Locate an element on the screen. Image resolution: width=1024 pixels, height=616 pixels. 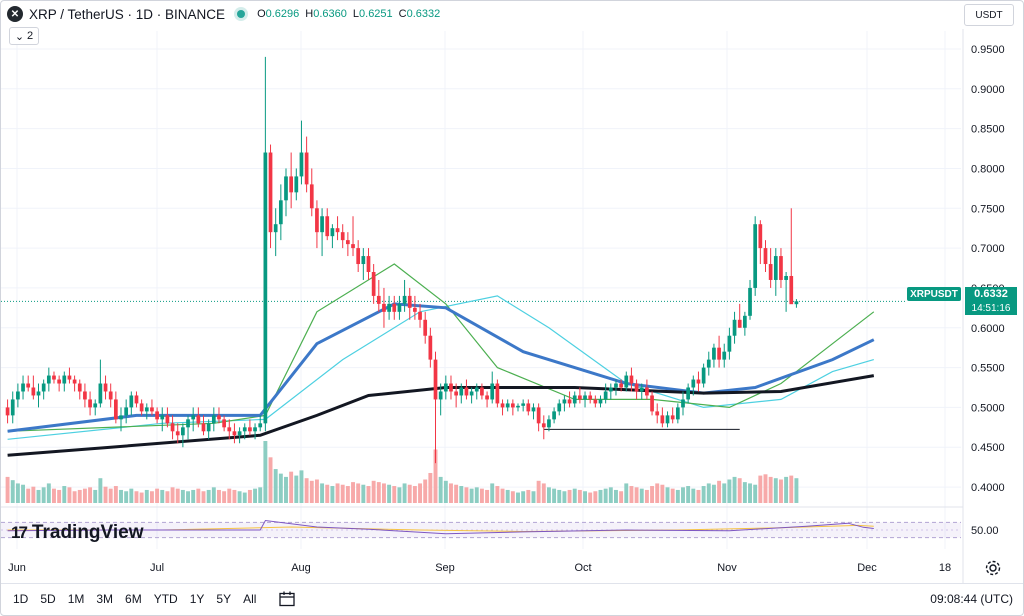
range-6m: 6M is located at coordinates (133, 599).